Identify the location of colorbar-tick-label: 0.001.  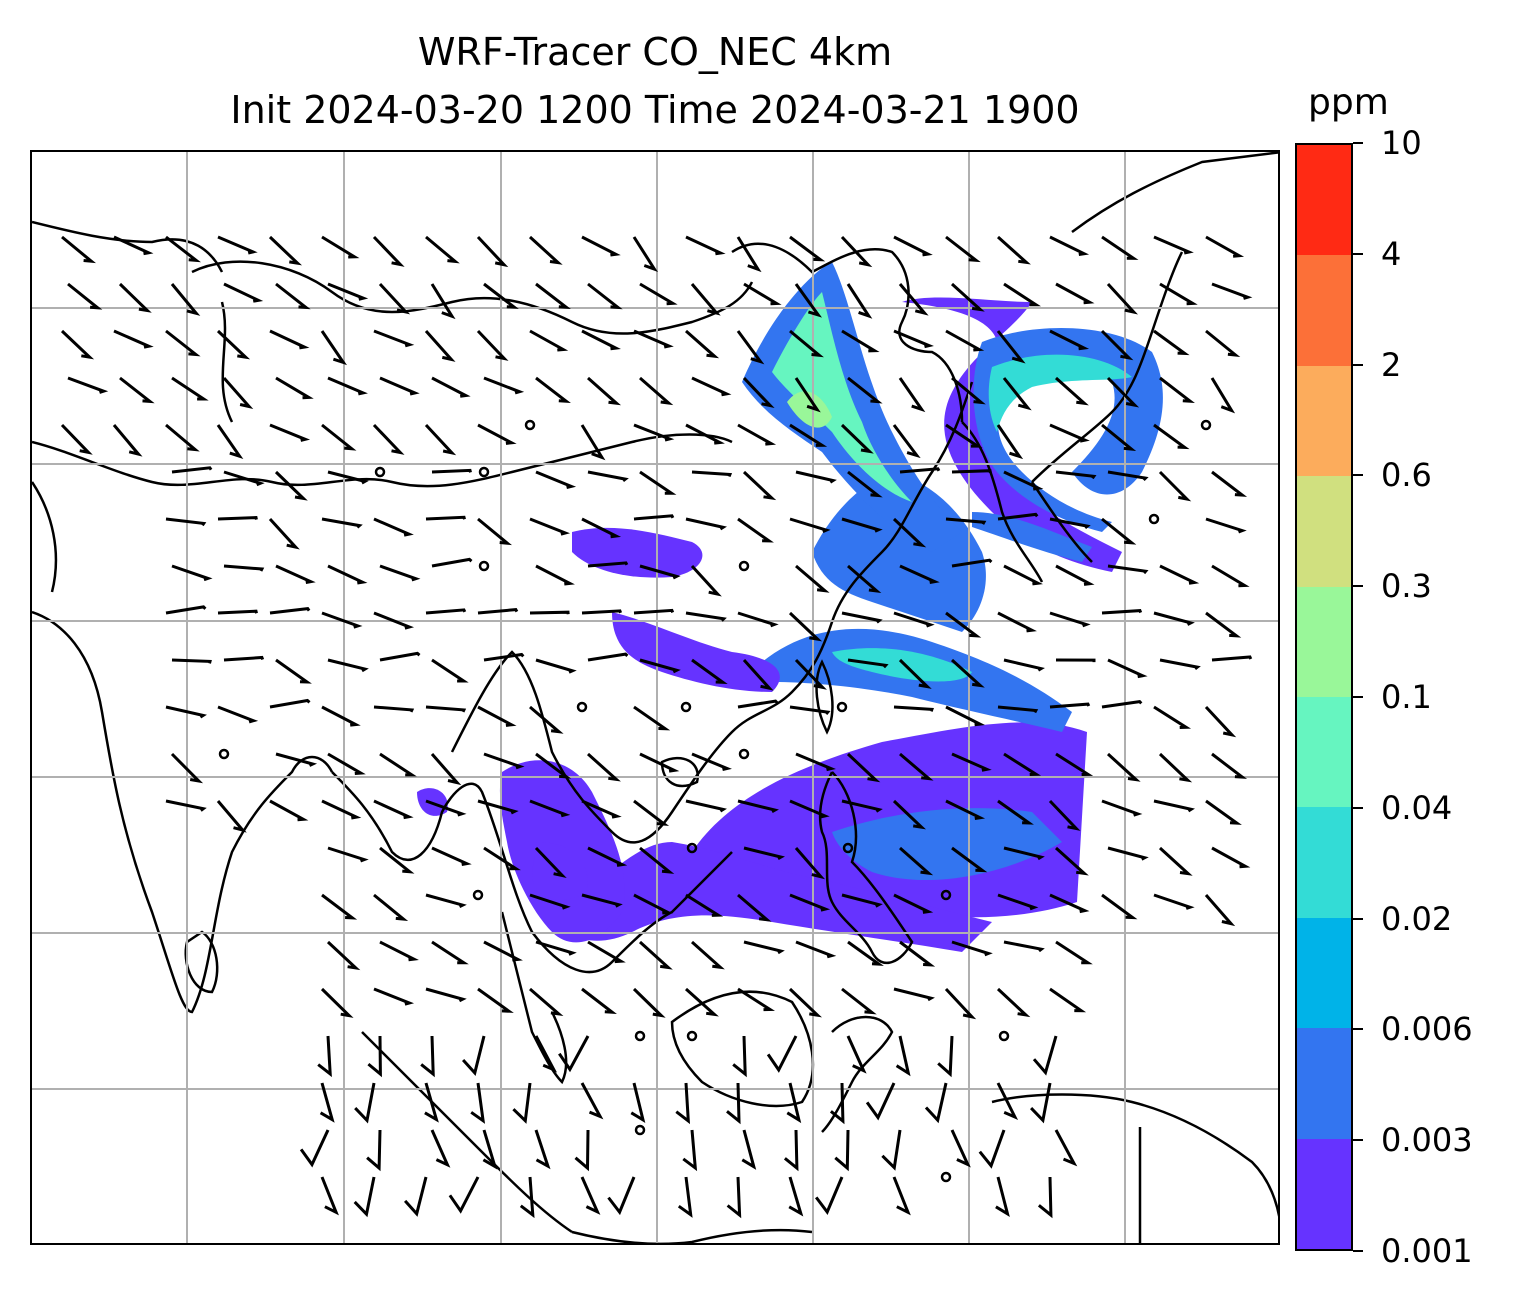
(1427, 1251).